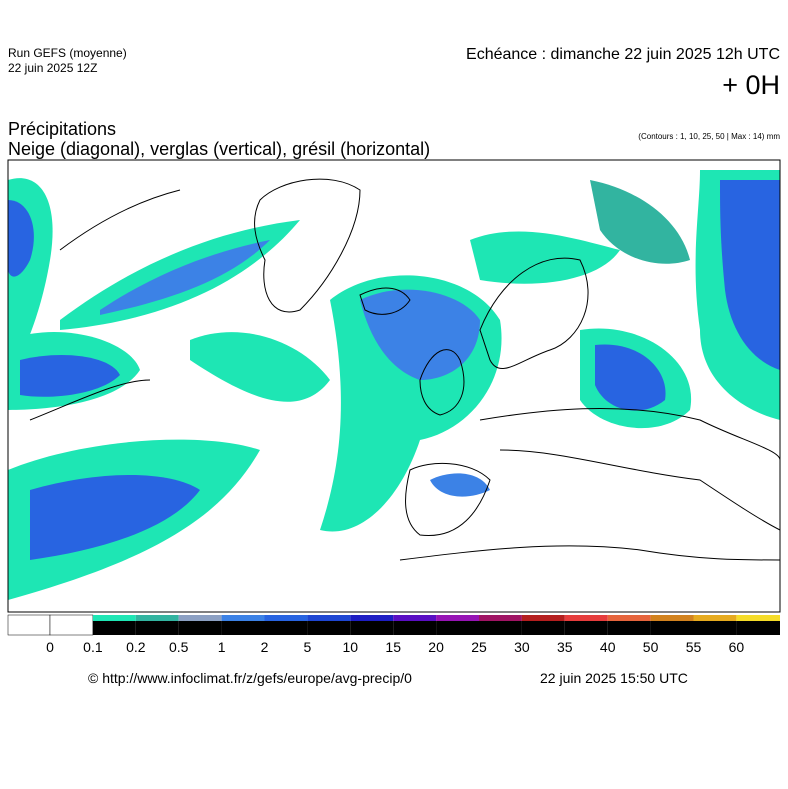 Image resolution: width=788 pixels, height=789 pixels. Describe the element at coordinates (623, 54) in the screenshot. I see `echeance: Echéance : dimanche 22 juin 2025 12h UTC` at that location.